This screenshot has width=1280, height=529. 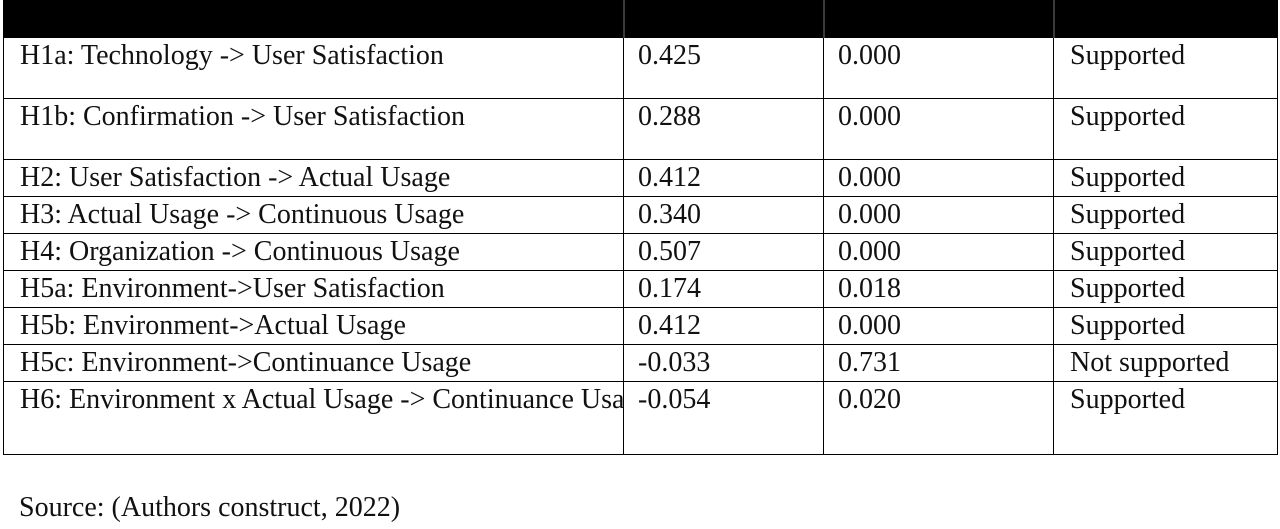 What do you see at coordinates (313, 252) in the screenshot?
I see `hypothesis-cell: H4: Organization -> Continuous Usage` at bounding box center [313, 252].